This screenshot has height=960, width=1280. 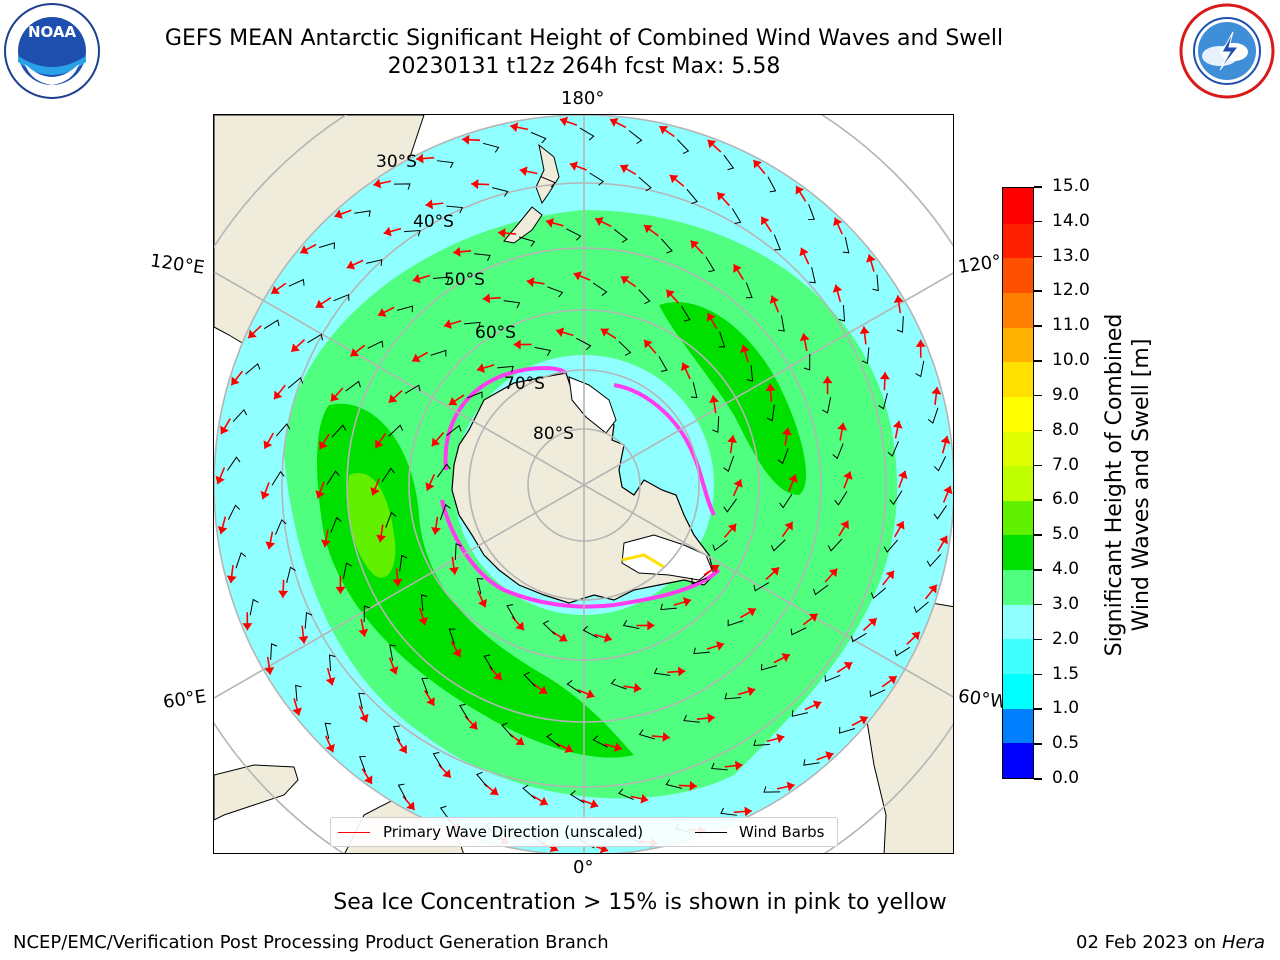 I want to click on colorbar-tick-label: 15.0, so click(x=1071, y=186).